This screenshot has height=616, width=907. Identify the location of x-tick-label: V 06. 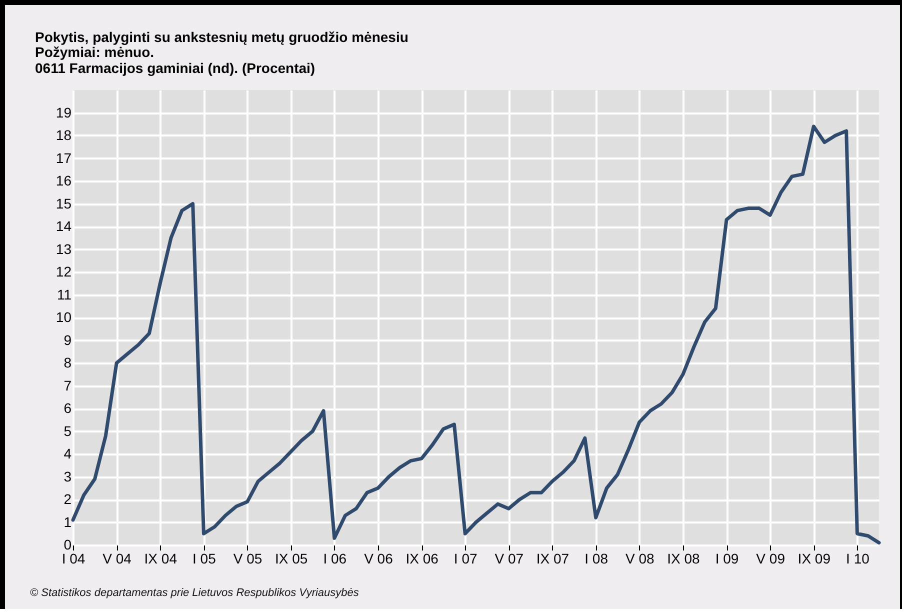
(379, 558).